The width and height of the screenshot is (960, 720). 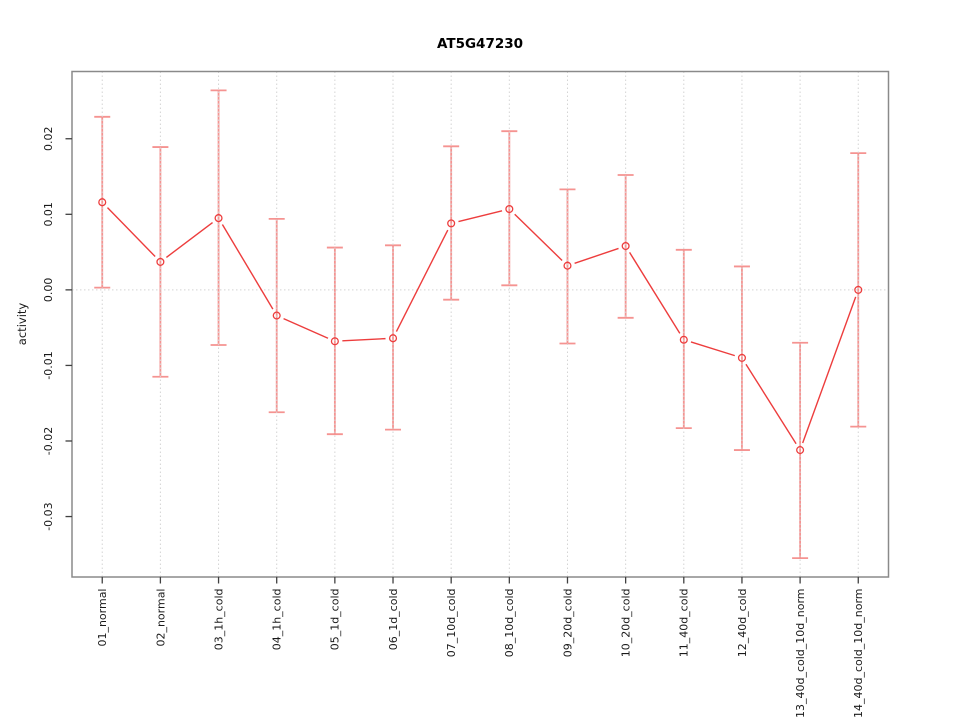 I want to click on x-axis-tick-label: 09_20d_cold, so click(x=567, y=623).